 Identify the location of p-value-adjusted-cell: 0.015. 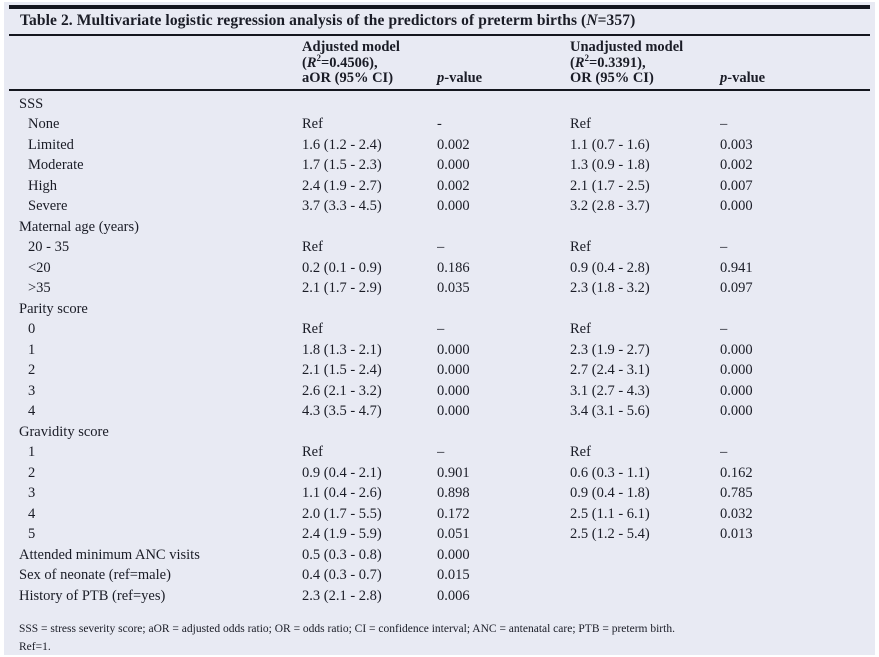
(453, 575).